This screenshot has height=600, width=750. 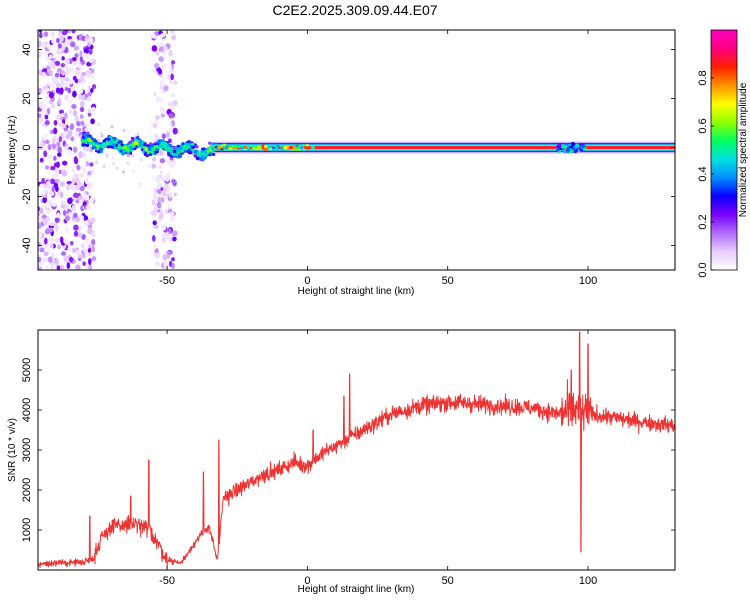 I want to click on spectrogram-y-tick-label: 0, so click(x=27, y=147).